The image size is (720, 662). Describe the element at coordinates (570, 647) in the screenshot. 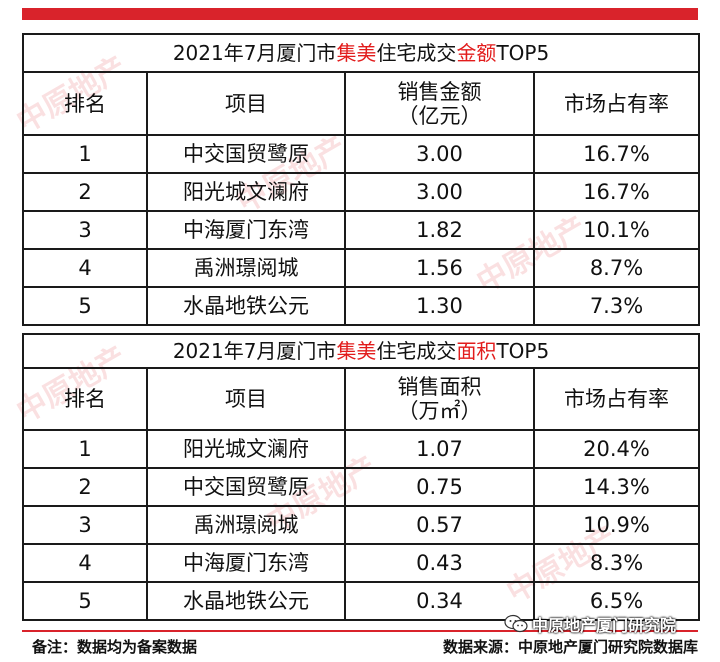

I see `footnote-source: 数据来源：中原地产厦门研究院数据库` at that location.